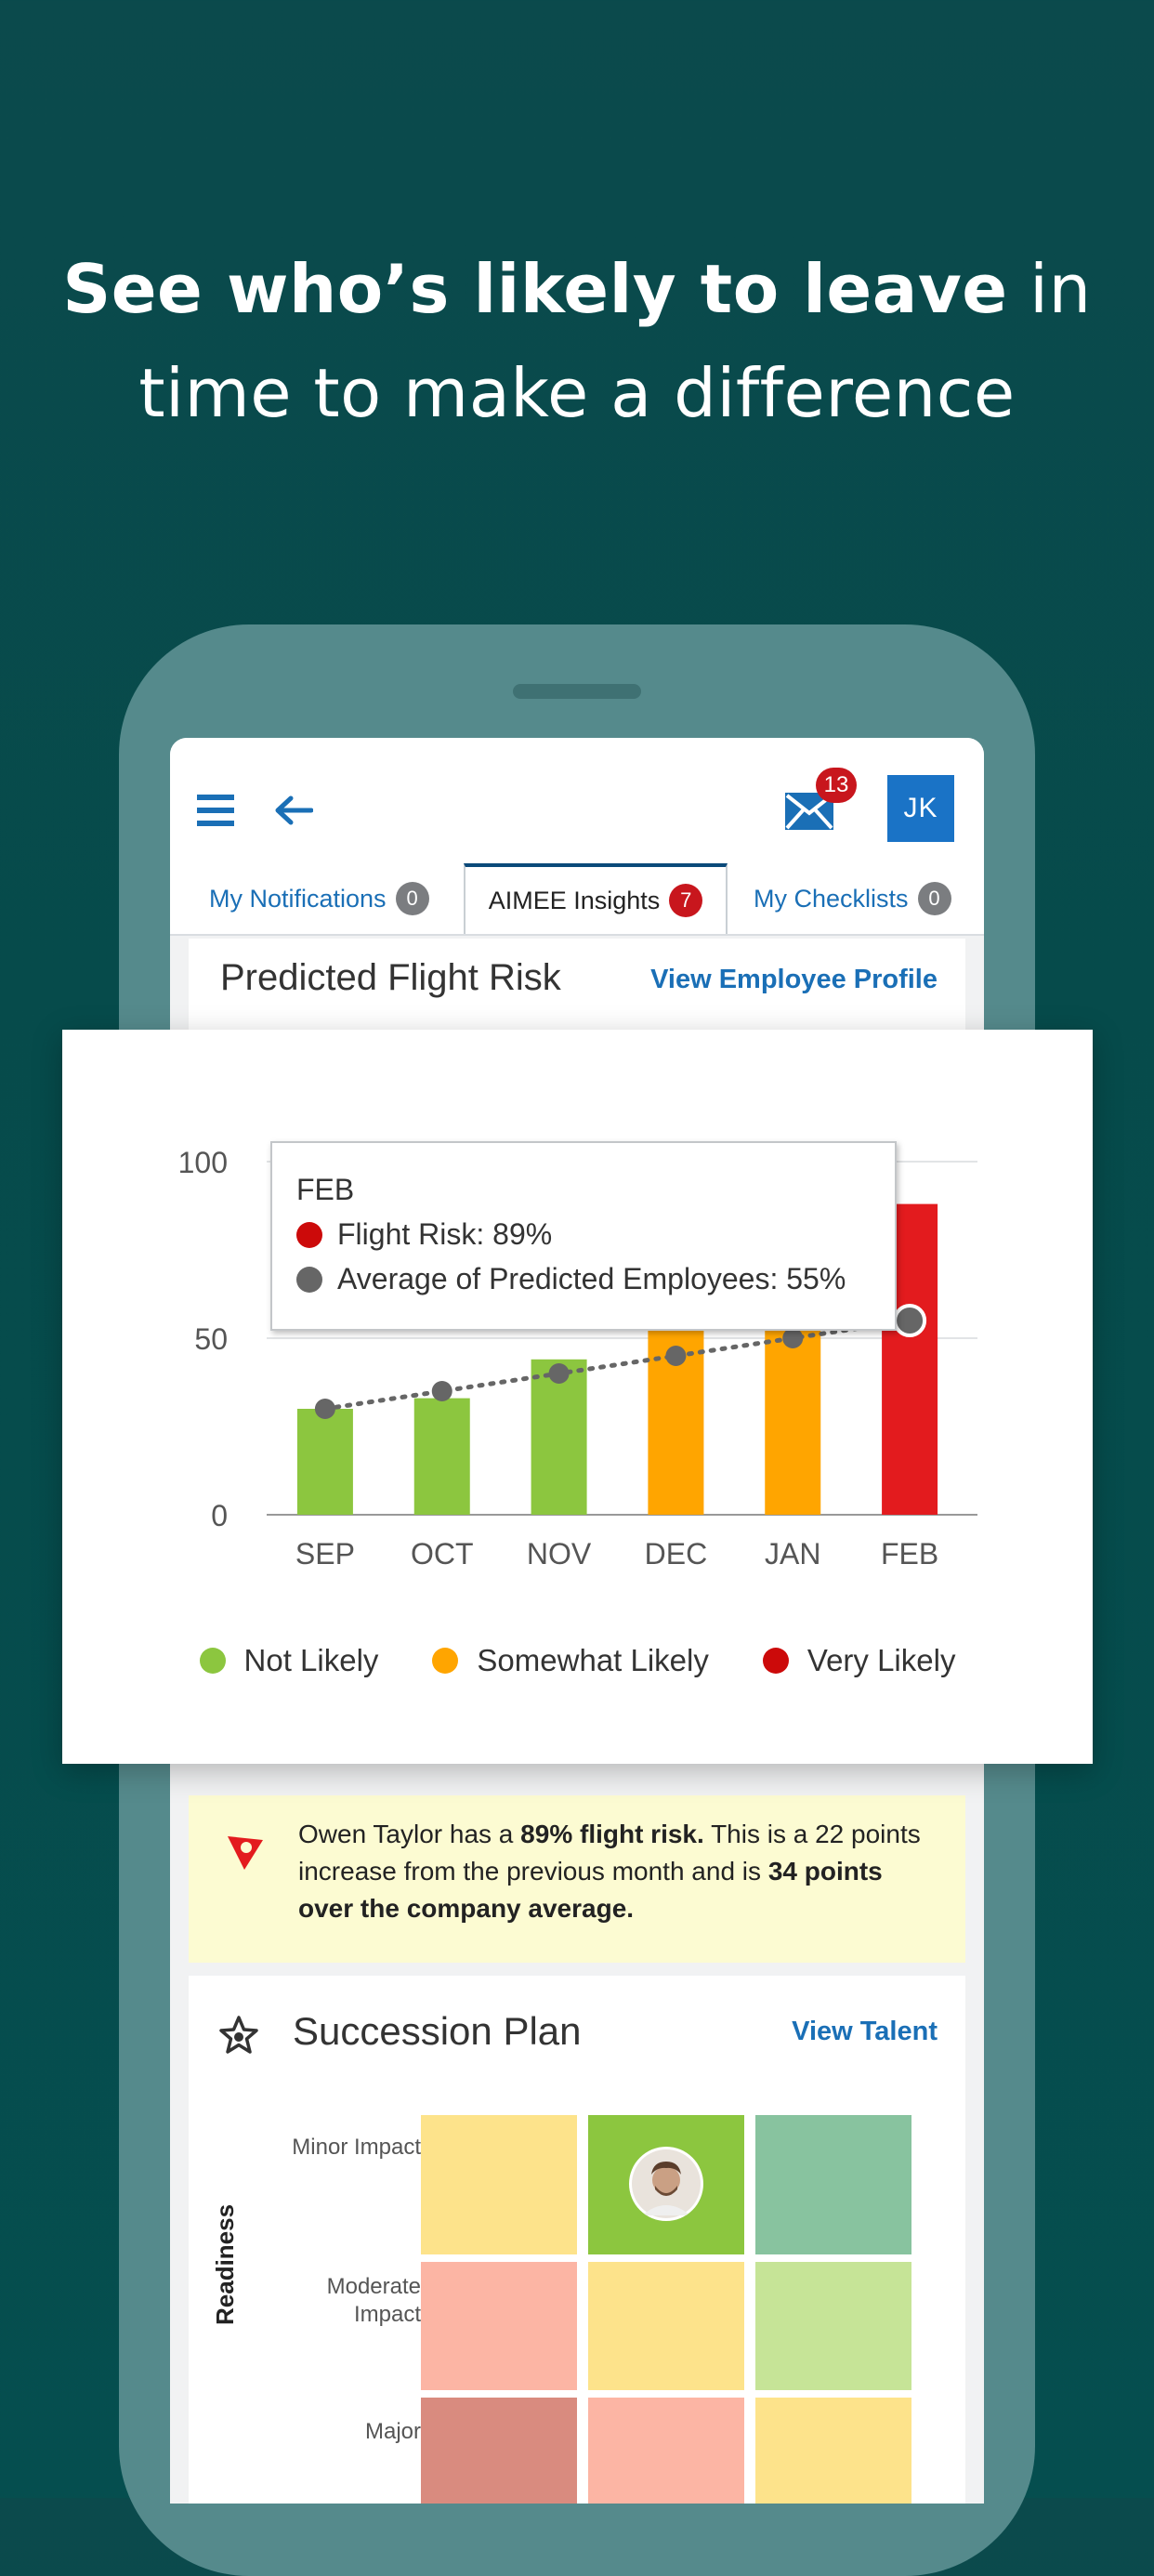  I want to click on x-tick-label: JAN, so click(792, 1554).